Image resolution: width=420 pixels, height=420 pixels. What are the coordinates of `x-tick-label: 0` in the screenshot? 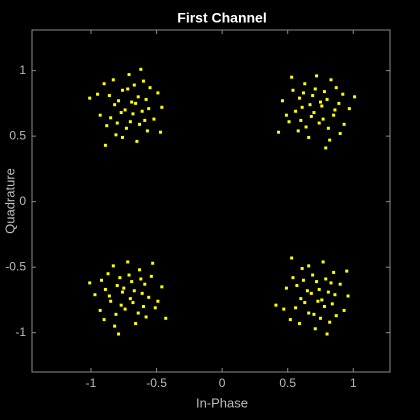 It's located at (222, 383).